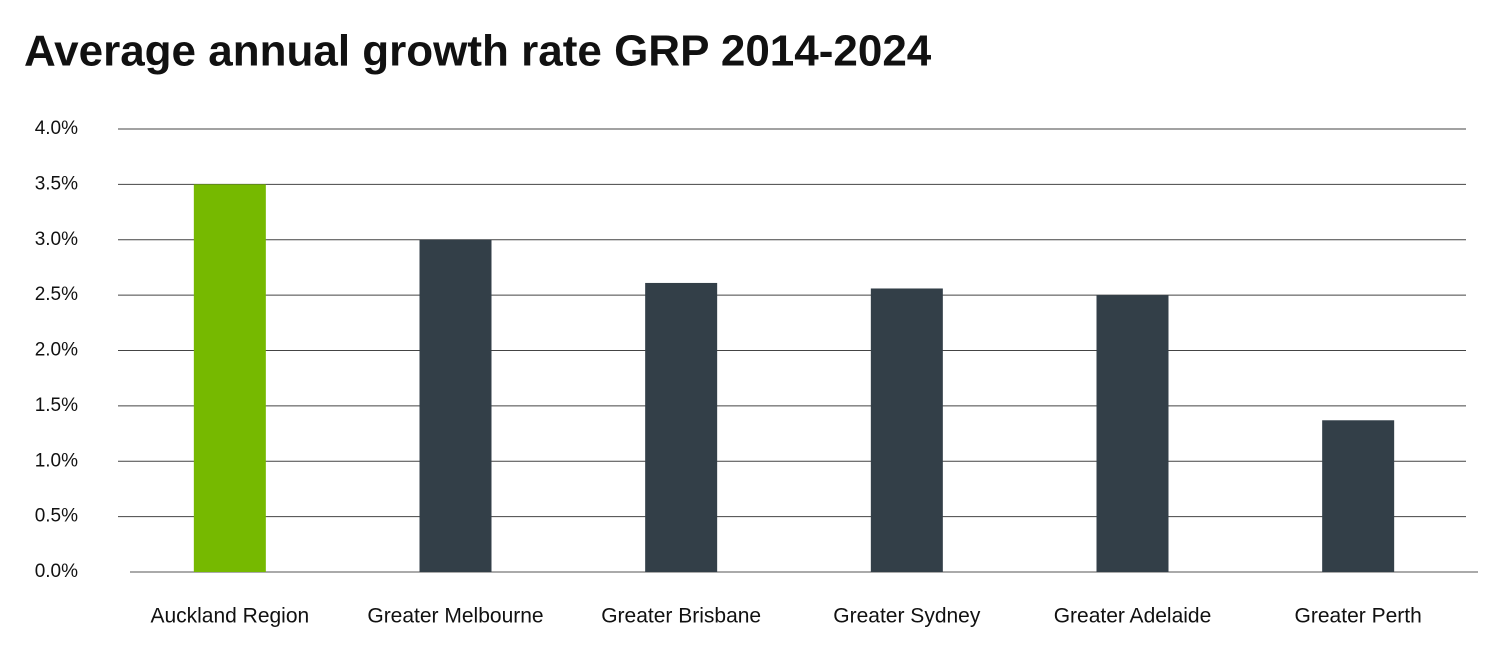  I want to click on y-tick-label: 1.0%, so click(56, 460).